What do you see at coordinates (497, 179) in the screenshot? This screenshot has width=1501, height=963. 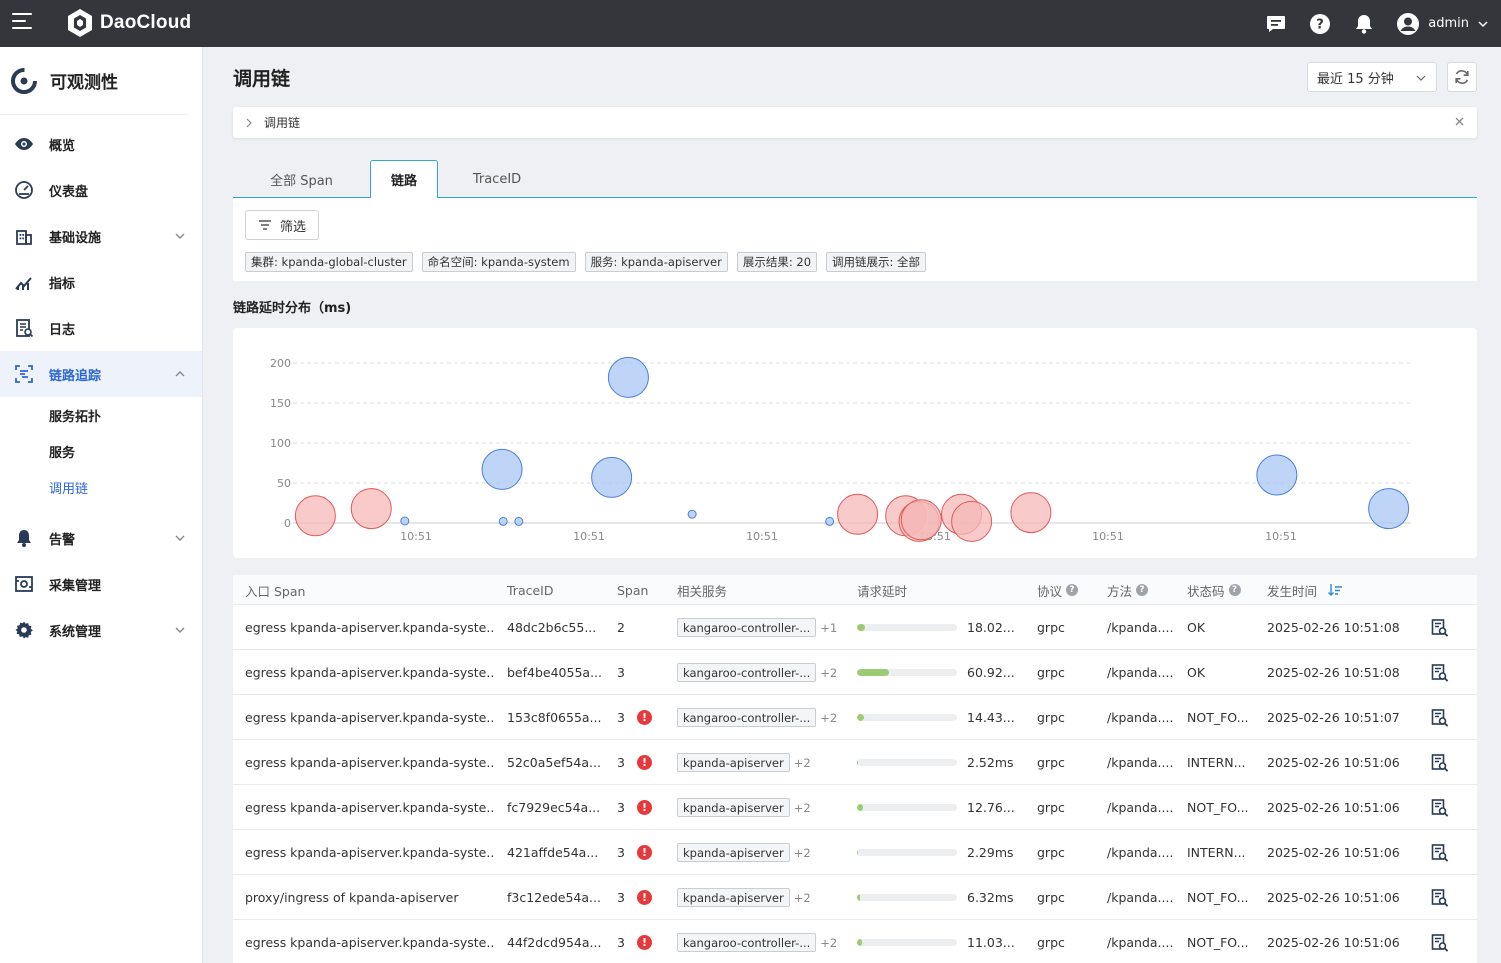 I see `tab-traceid: TraceID` at bounding box center [497, 179].